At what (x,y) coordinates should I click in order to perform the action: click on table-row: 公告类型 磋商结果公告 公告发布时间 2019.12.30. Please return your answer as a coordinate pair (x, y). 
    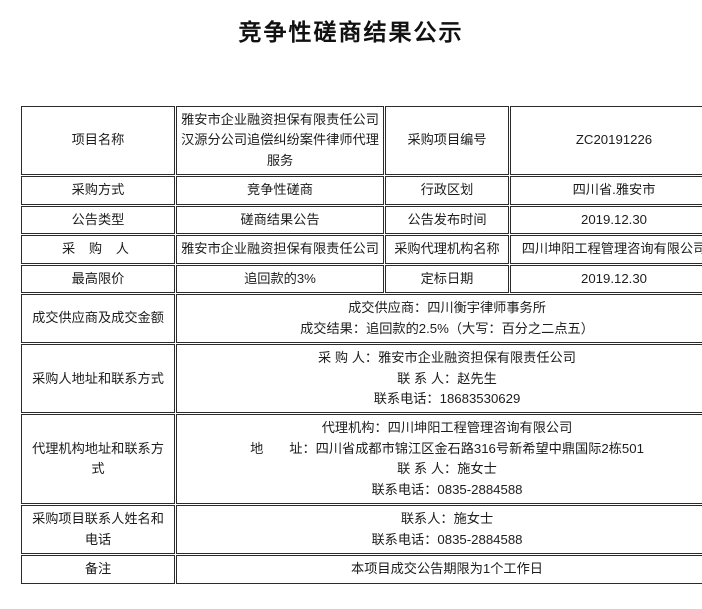
    Looking at the image, I should click on (361, 220).